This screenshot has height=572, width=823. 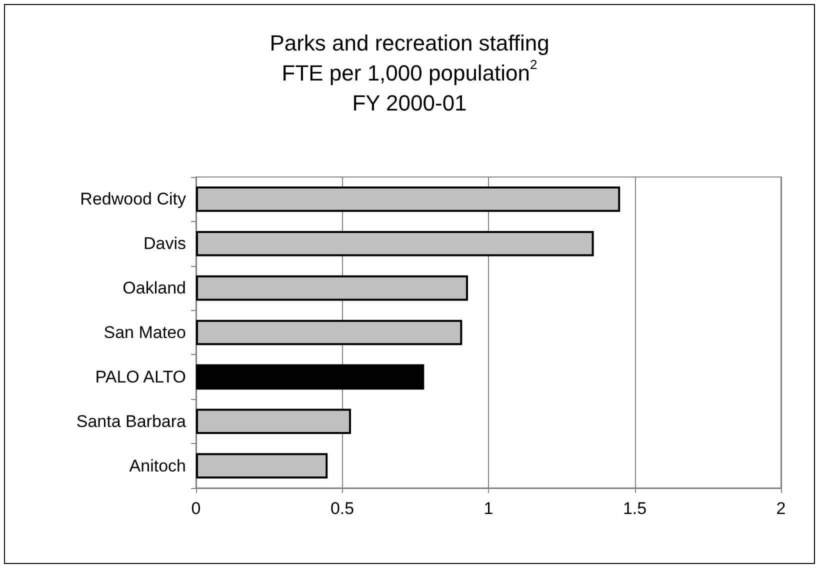 I want to click on y-tick-label: Davis, so click(x=164, y=244).